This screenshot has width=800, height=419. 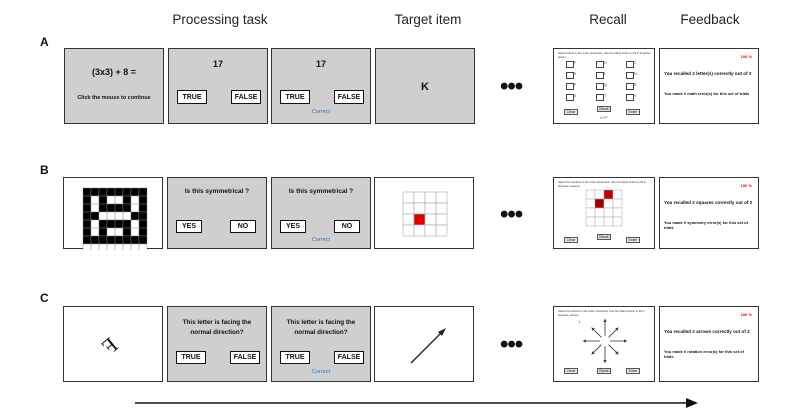 I want to click on letter-option: F, so click(x=575, y=63).